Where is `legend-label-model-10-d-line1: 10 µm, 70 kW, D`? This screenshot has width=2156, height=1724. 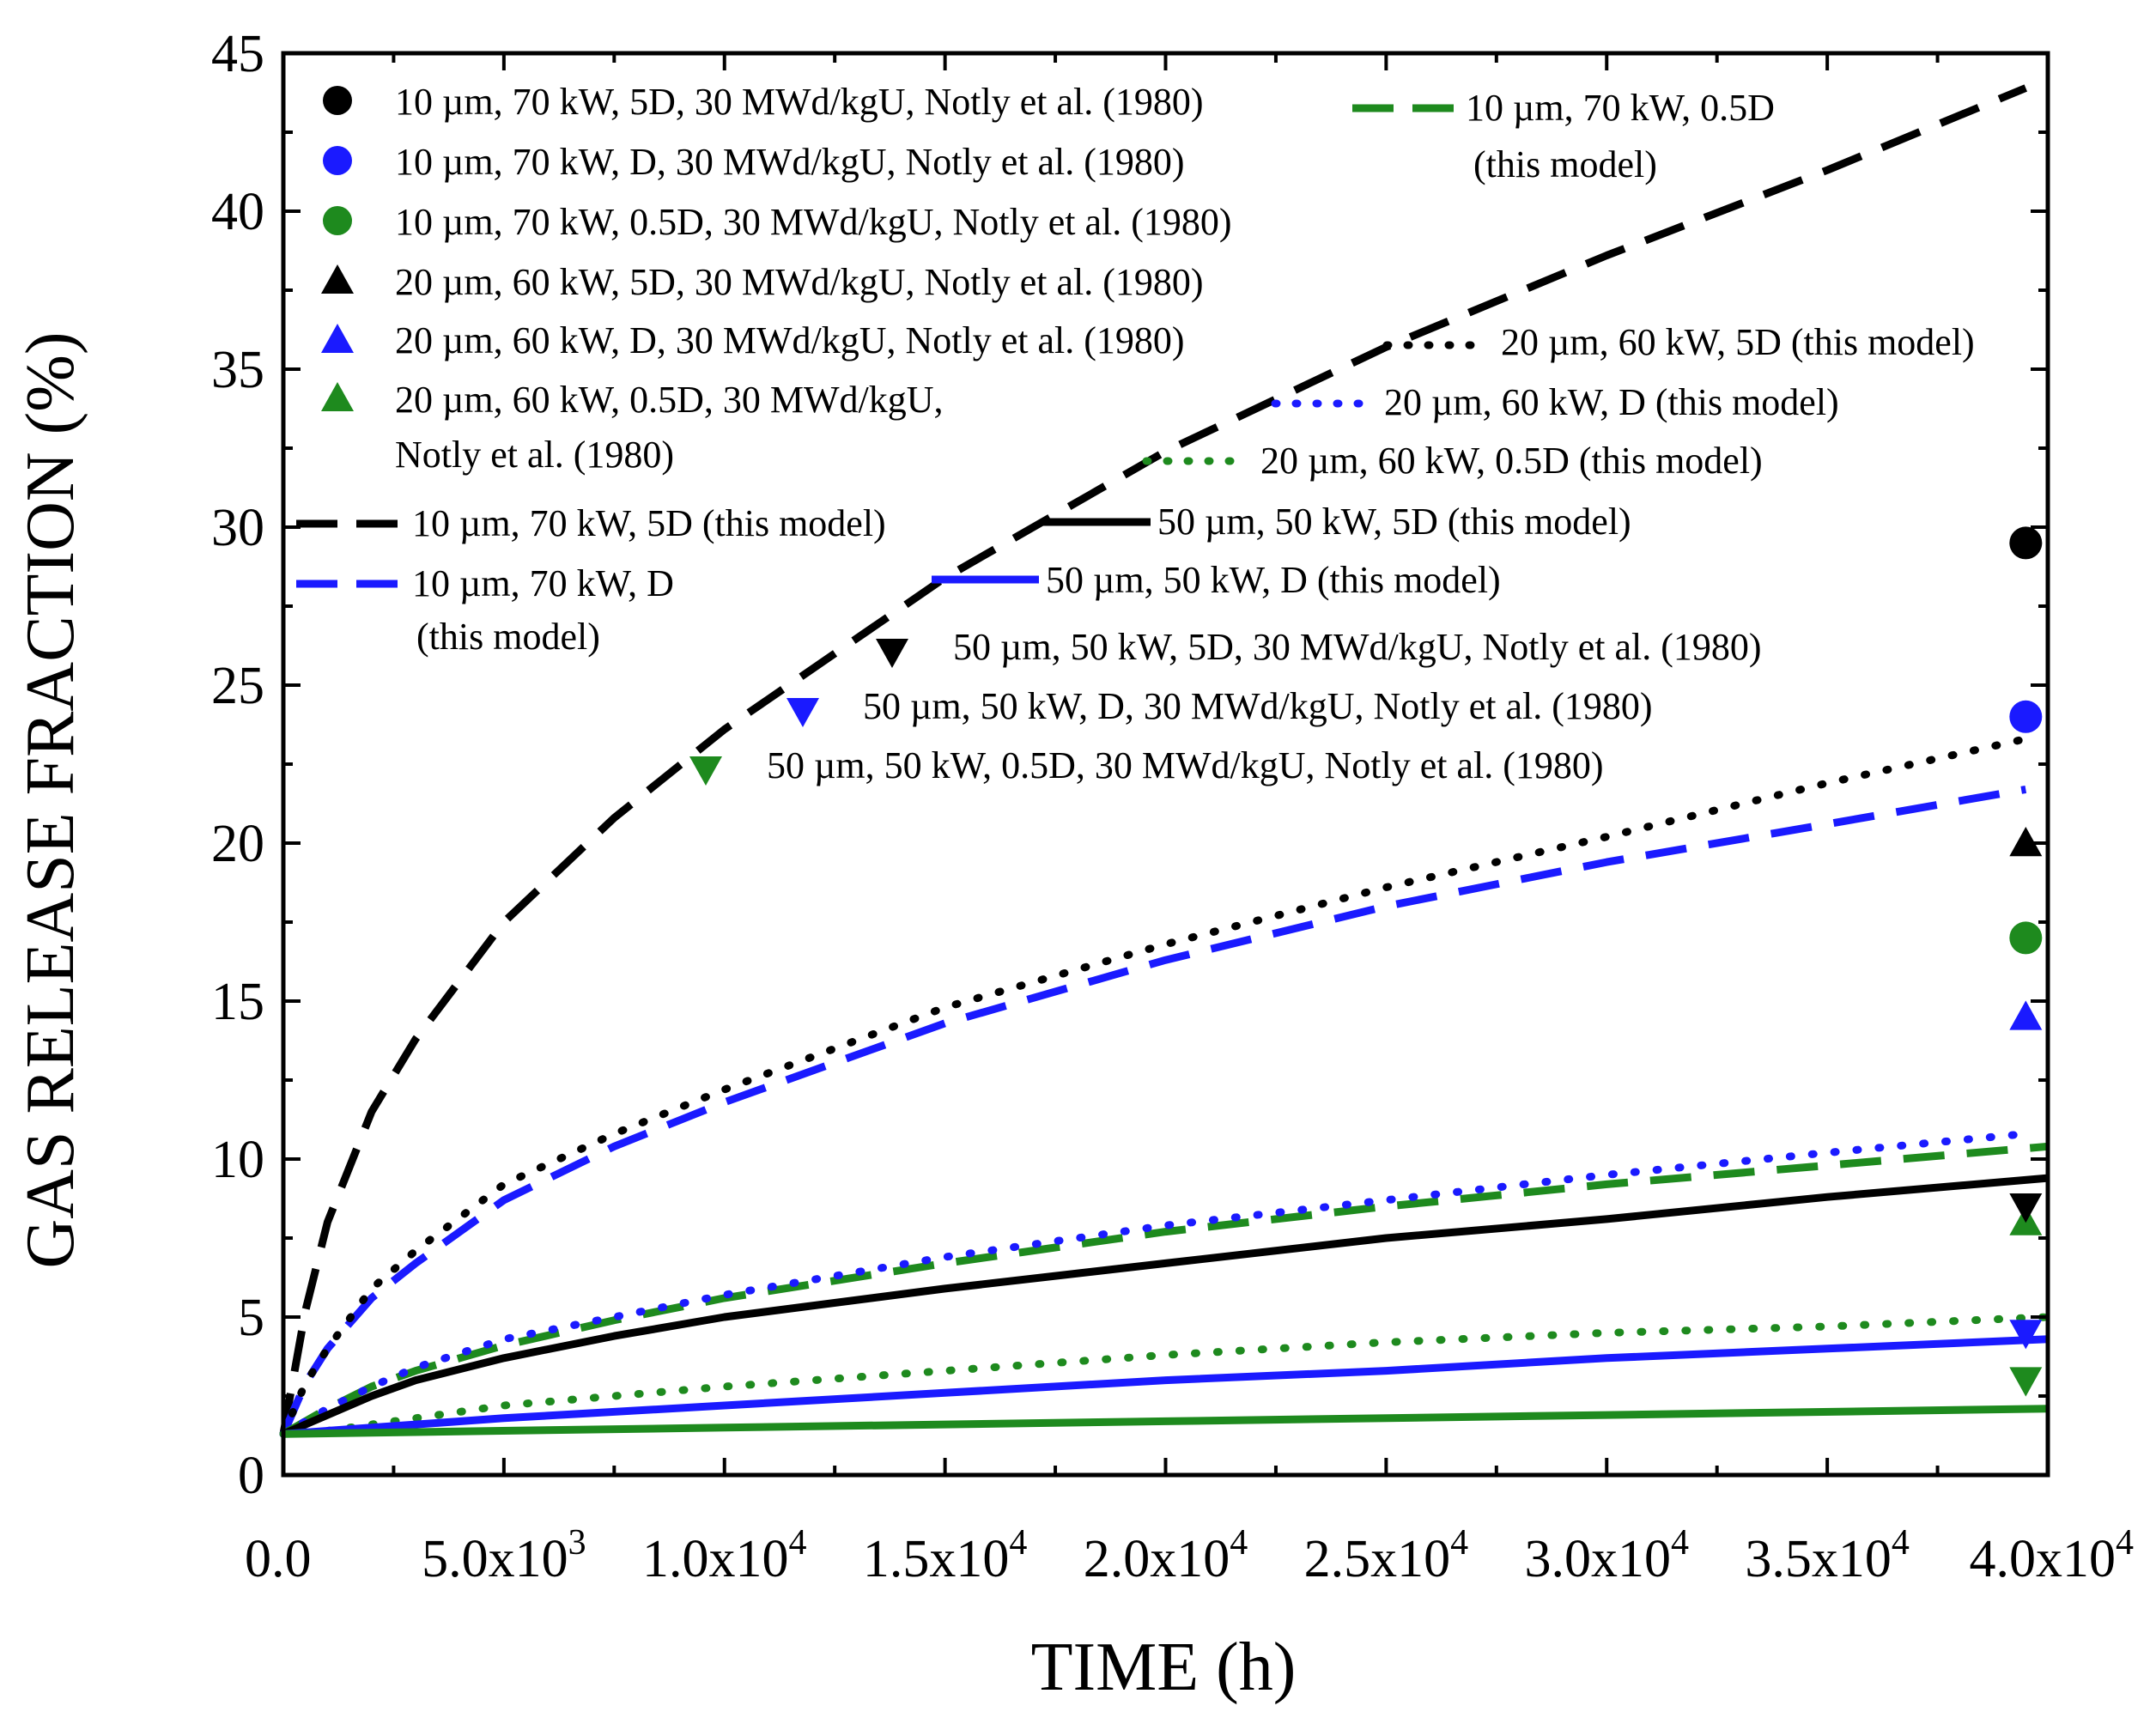 legend-label-model-10-d-line1: 10 µm, 70 kW, D is located at coordinates (543, 583).